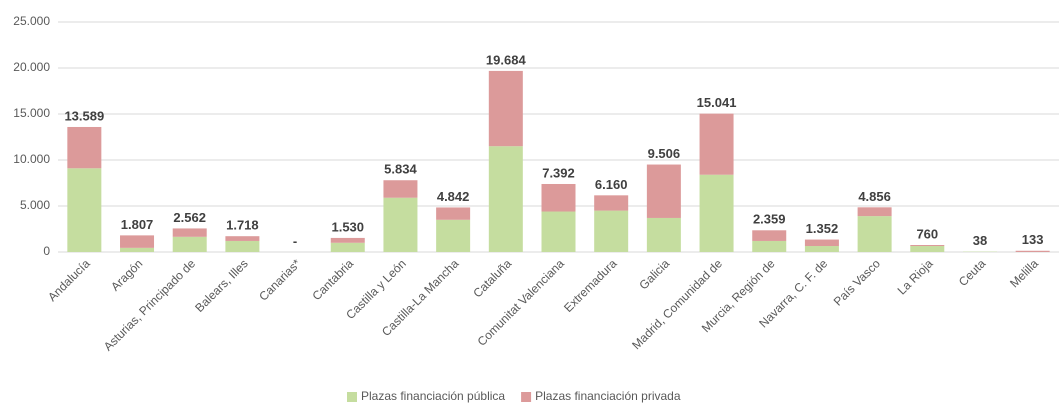 Image resolution: width=1059 pixels, height=406 pixels. I want to click on x-tick-label: Balears, Illes, so click(221, 285).